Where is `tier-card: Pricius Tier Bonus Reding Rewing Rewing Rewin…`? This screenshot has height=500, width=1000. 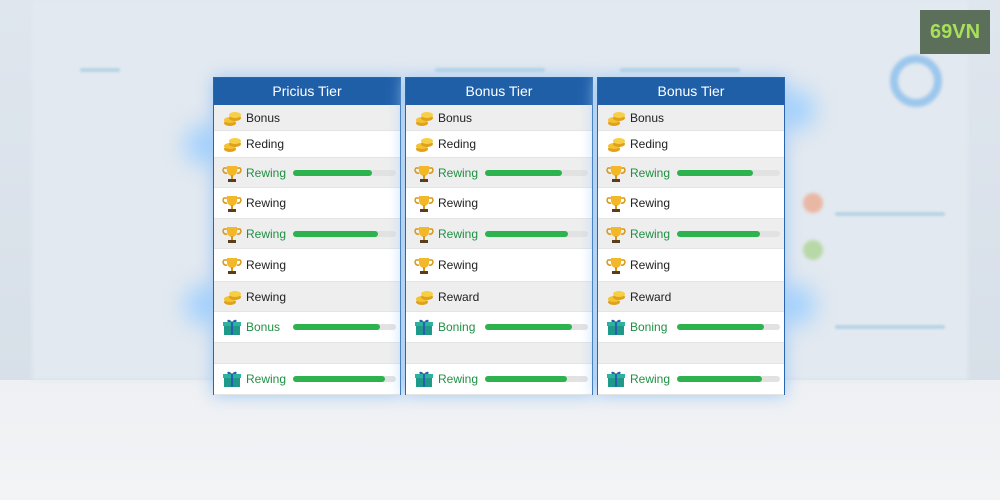
tier-card: Pricius Tier Bonus Reding Rewing Rewing Rewin… is located at coordinates (307, 236).